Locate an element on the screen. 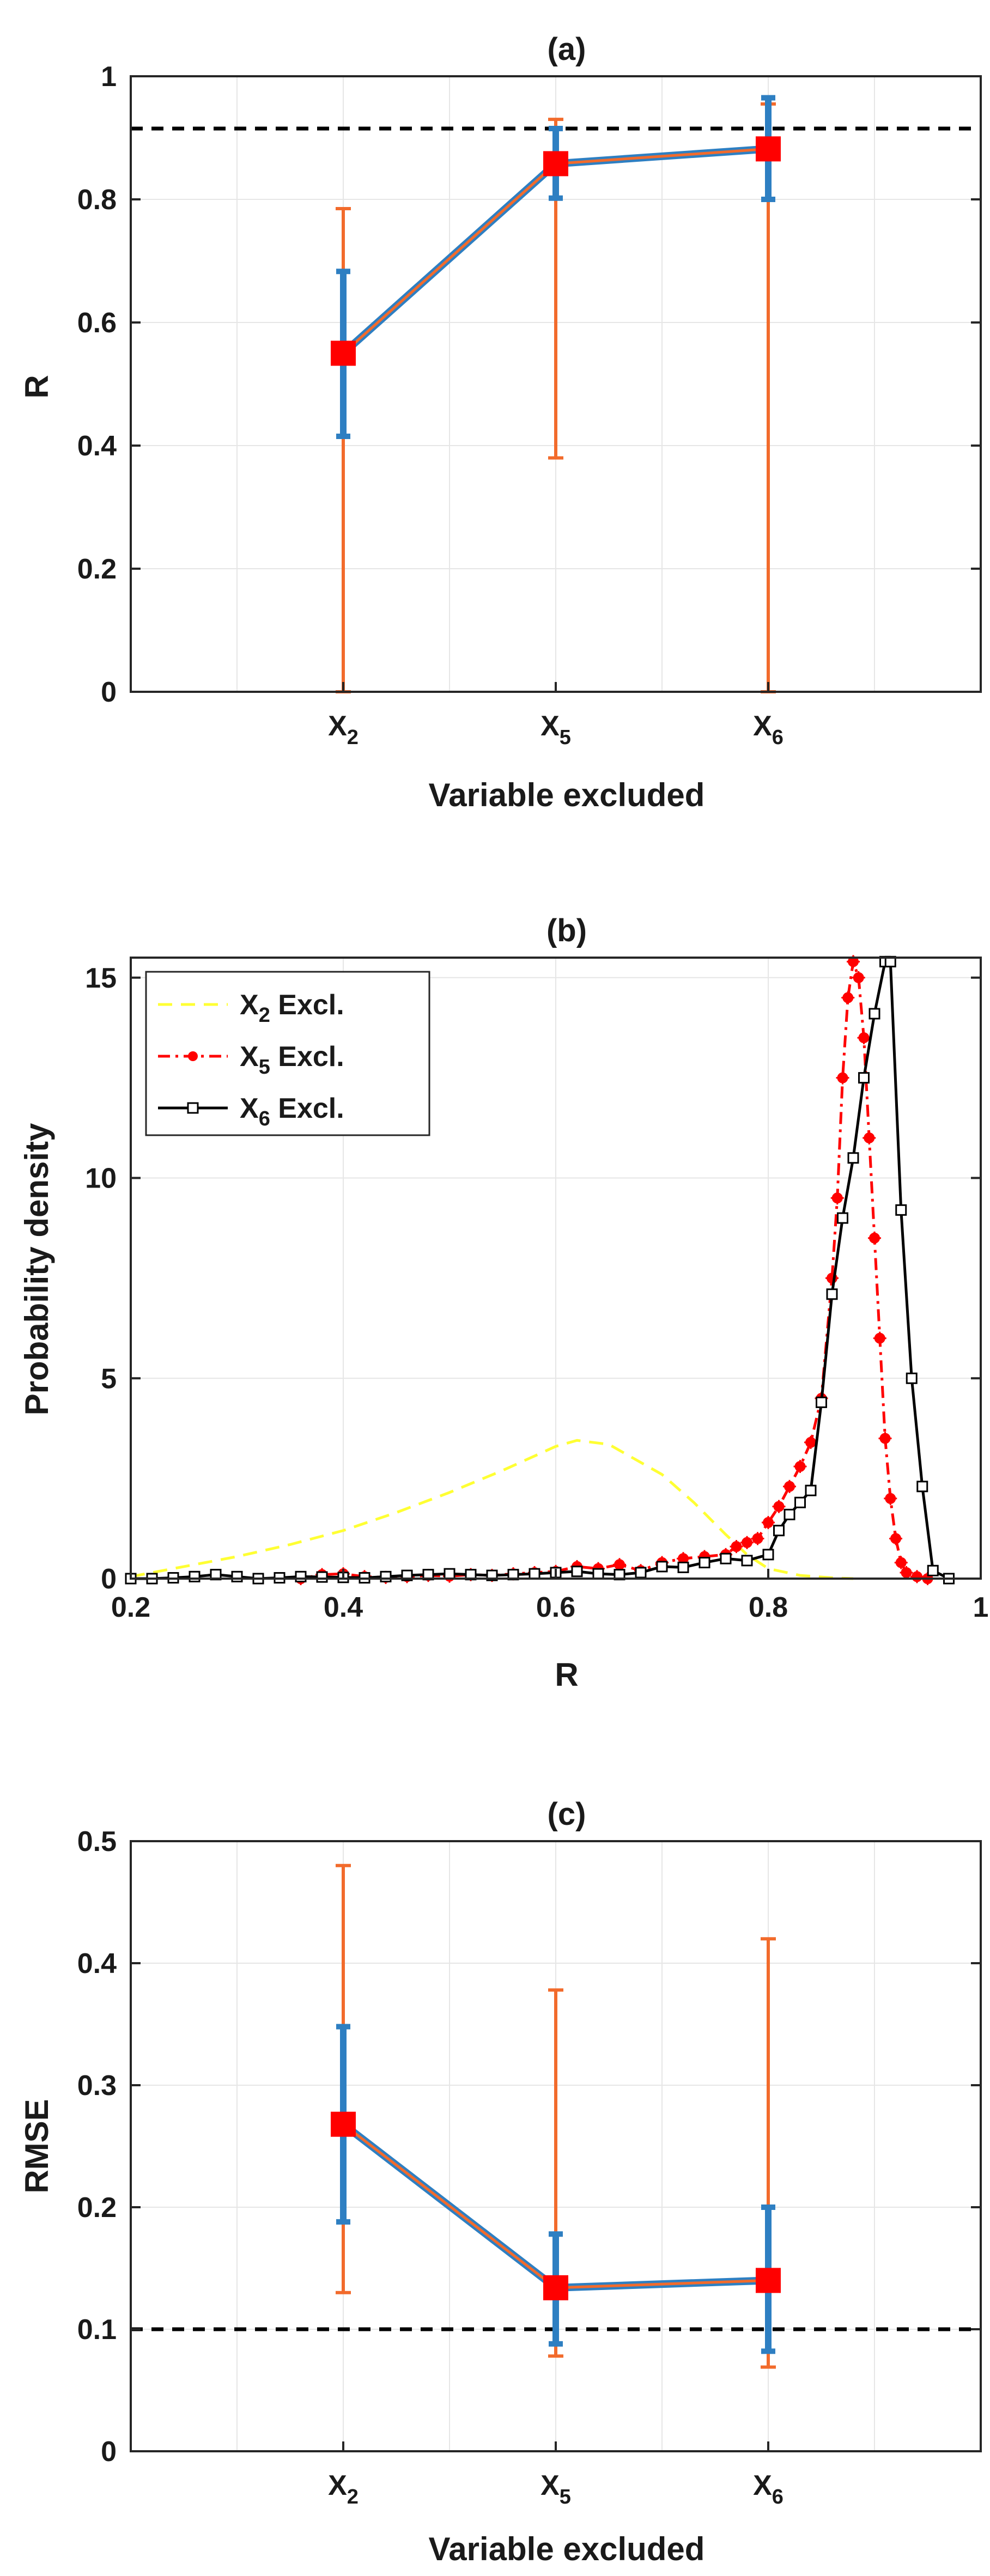 This screenshot has height=2576, width=990. series-line is located at coordinates (492, 1510).